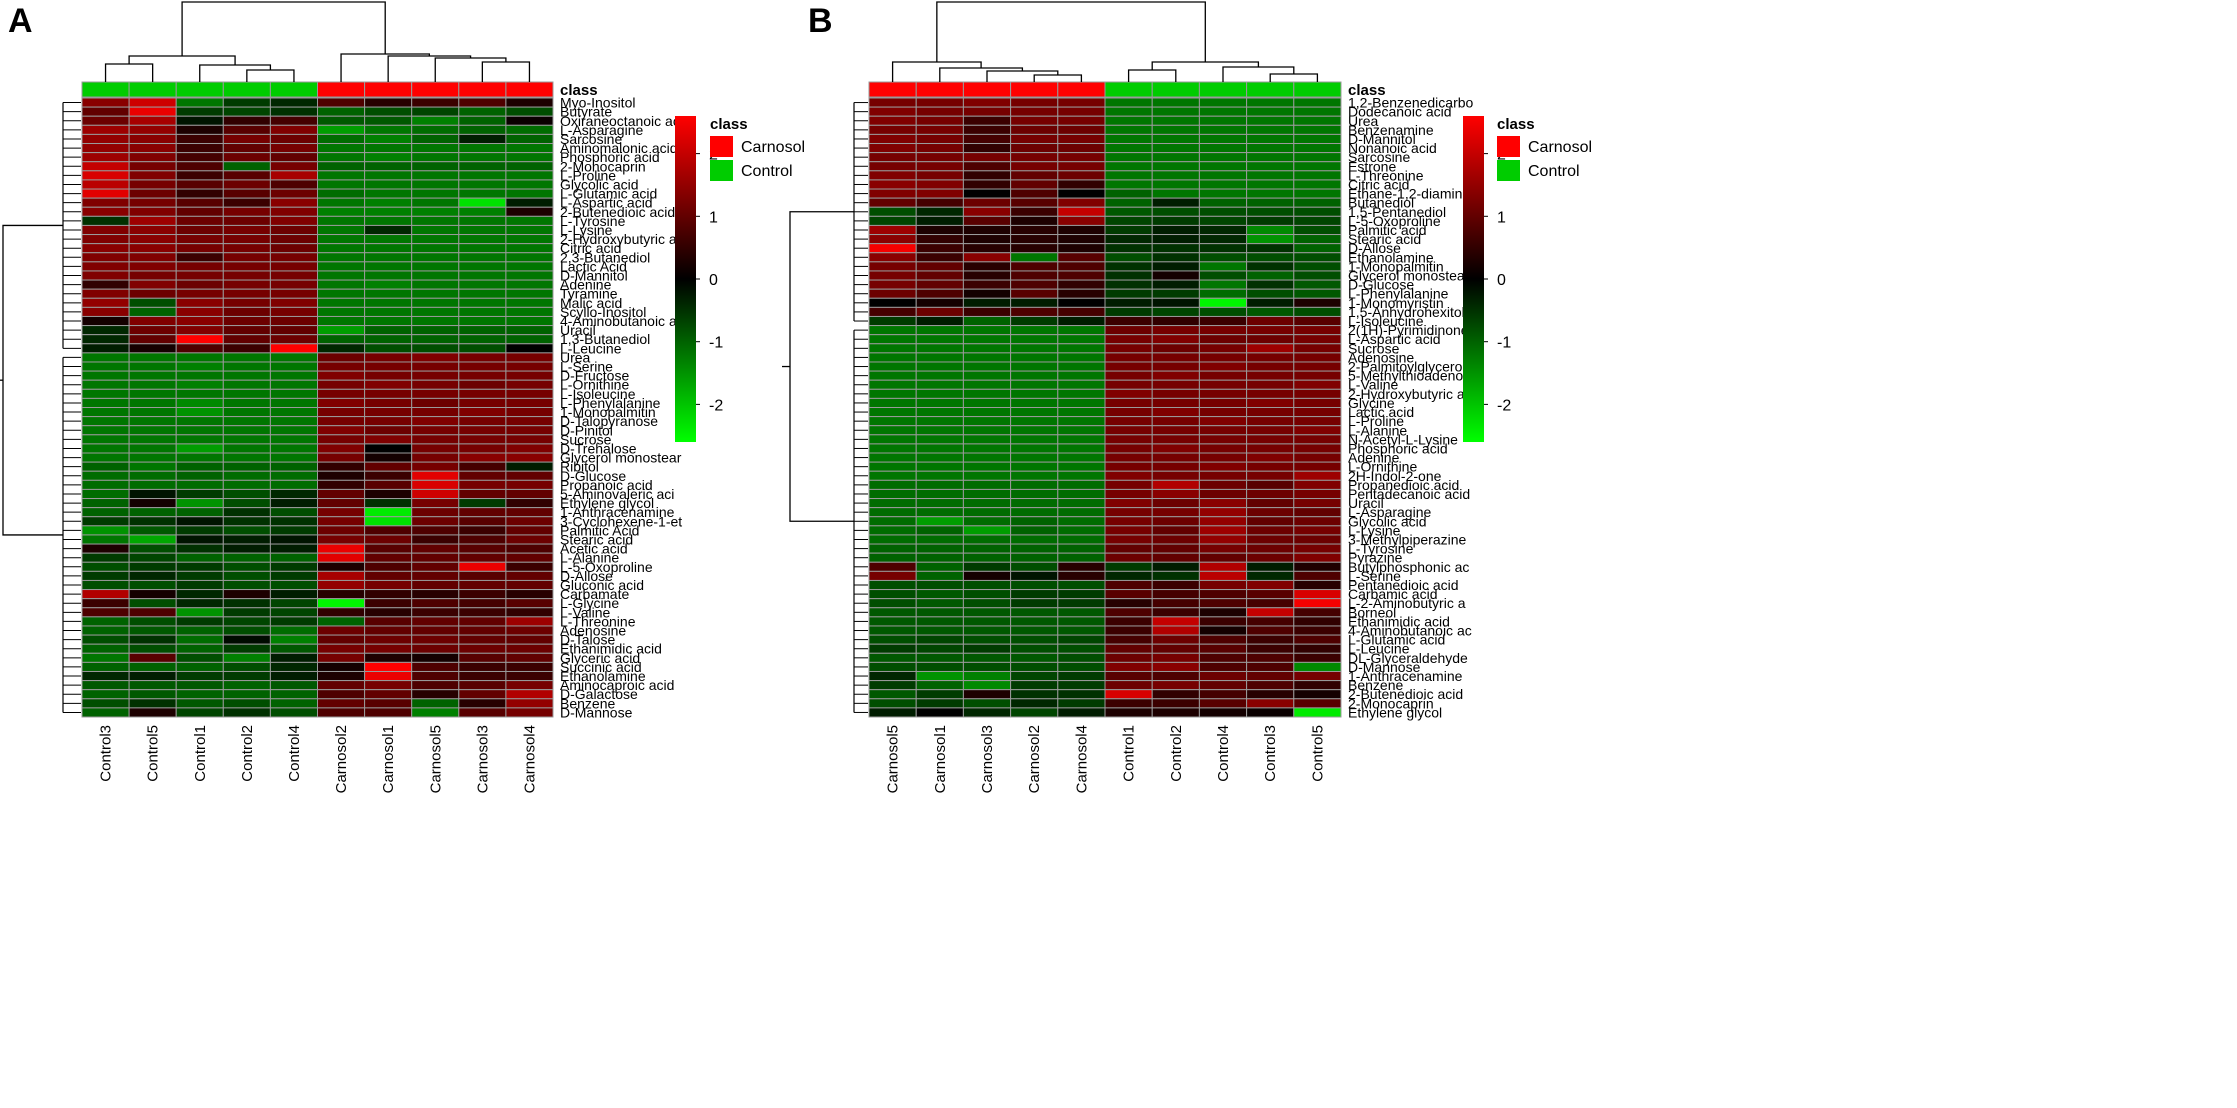  What do you see at coordinates (599, 184) in the screenshot?
I see `row-label: Glycolic acid` at bounding box center [599, 184].